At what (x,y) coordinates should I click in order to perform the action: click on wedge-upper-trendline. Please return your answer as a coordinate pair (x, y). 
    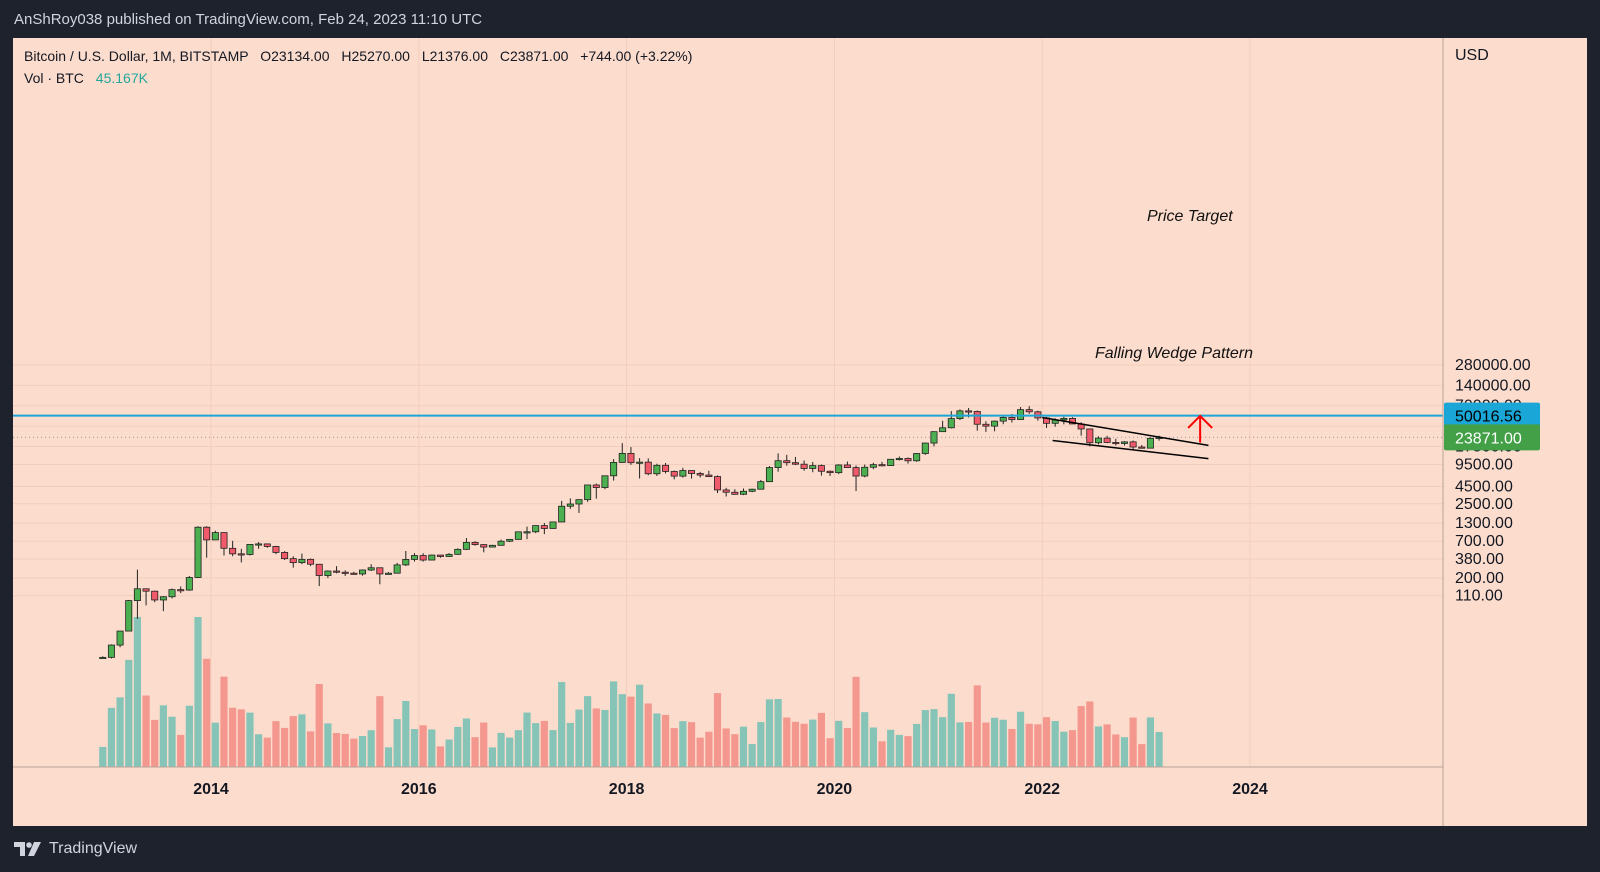
    Looking at the image, I should click on (1125, 431).